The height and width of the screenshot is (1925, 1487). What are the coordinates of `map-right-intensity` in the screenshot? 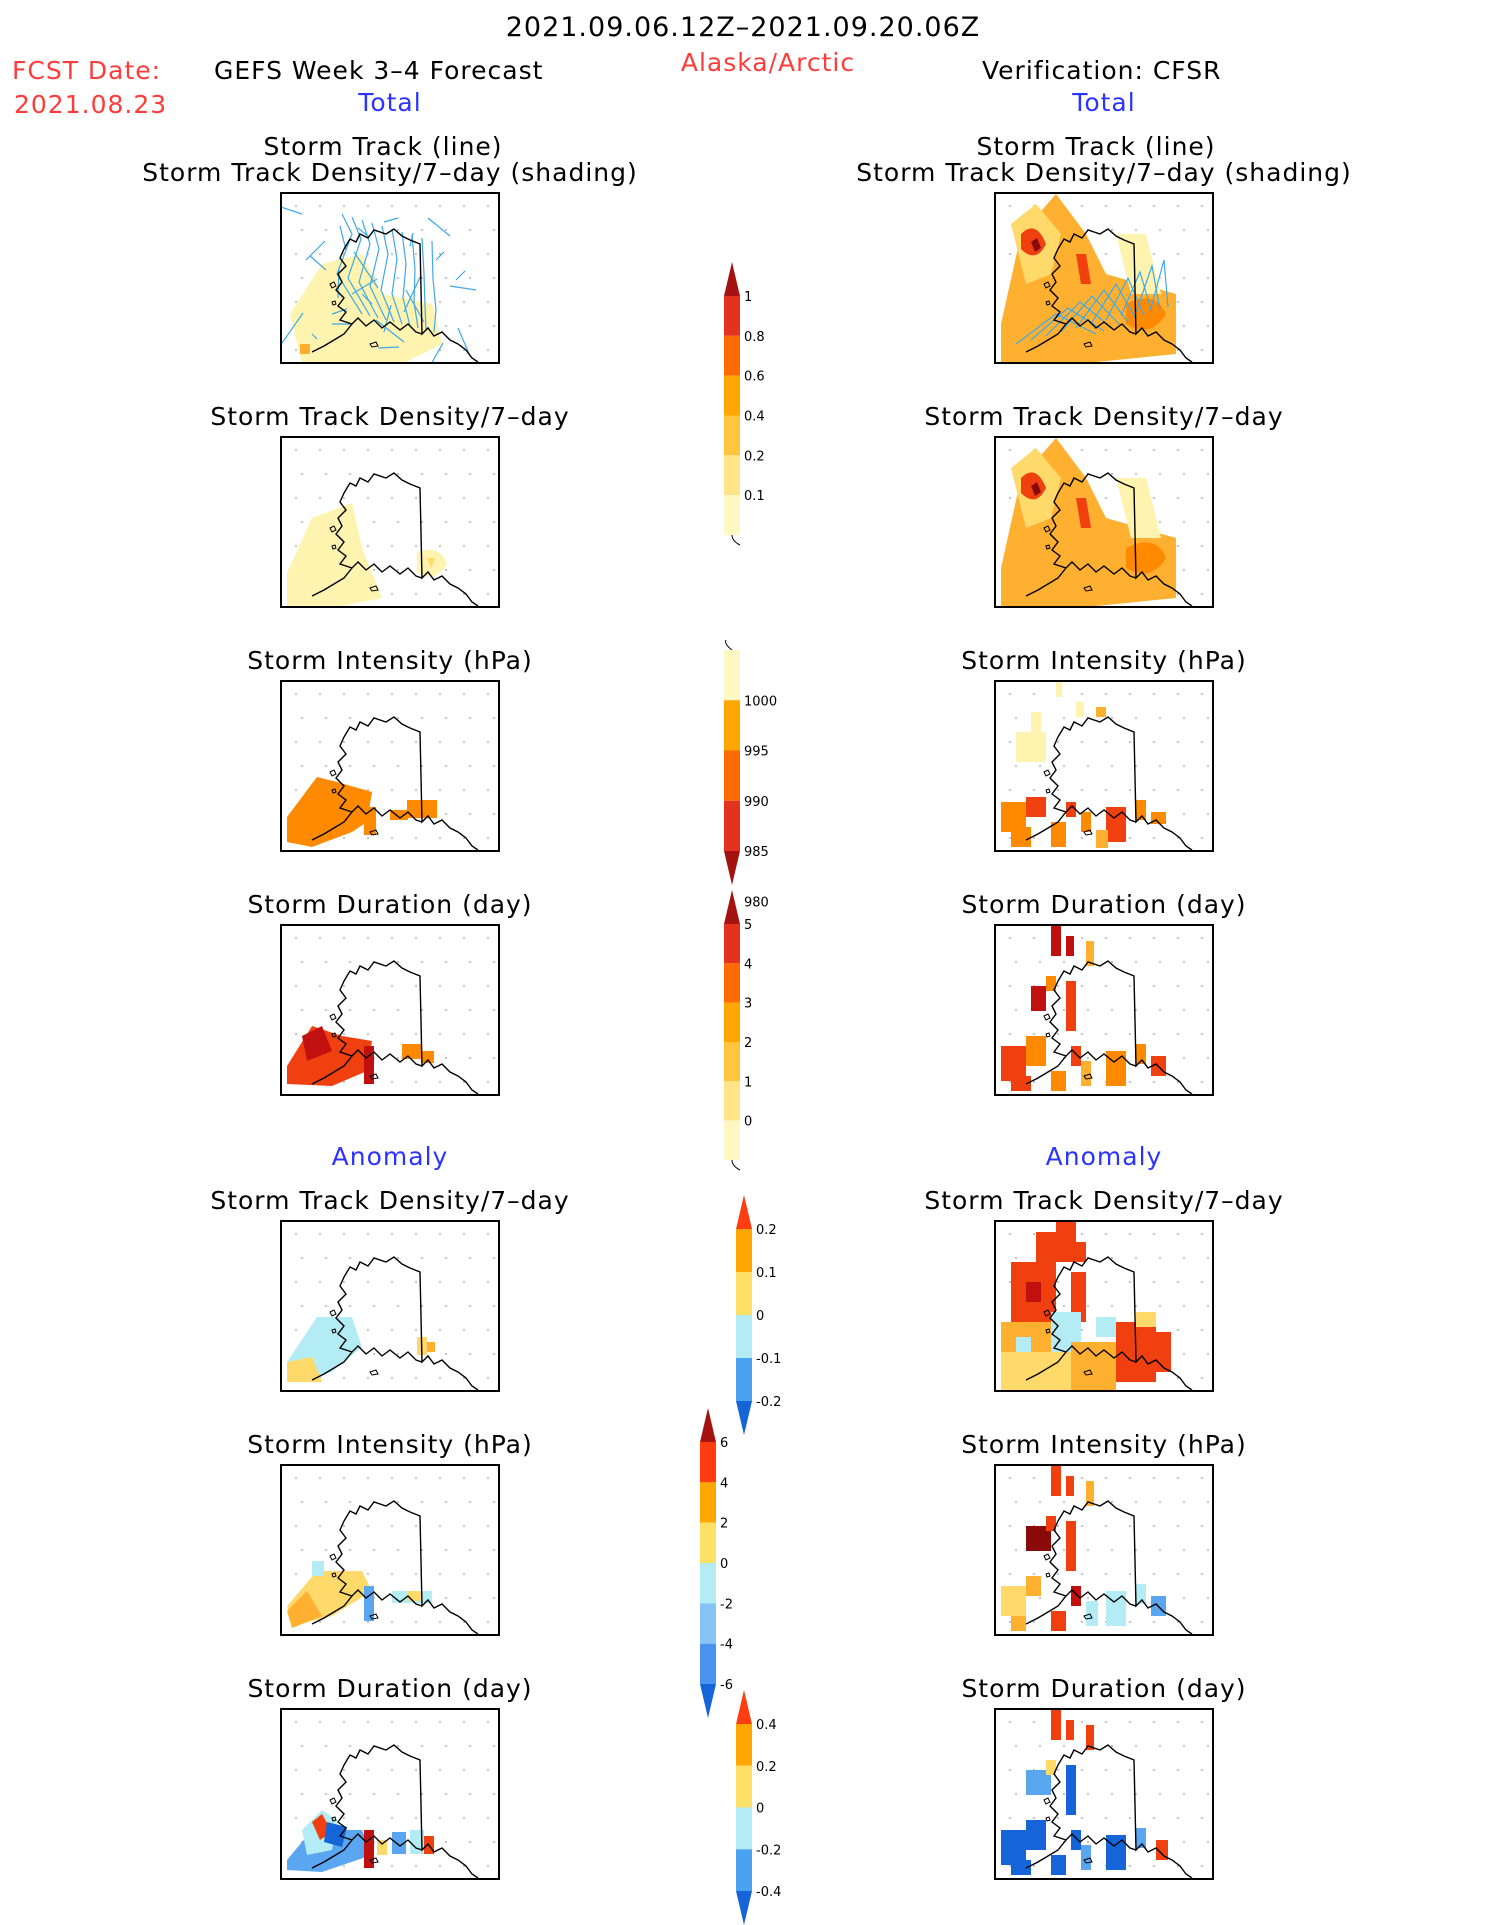 It's located at (1104, 766).